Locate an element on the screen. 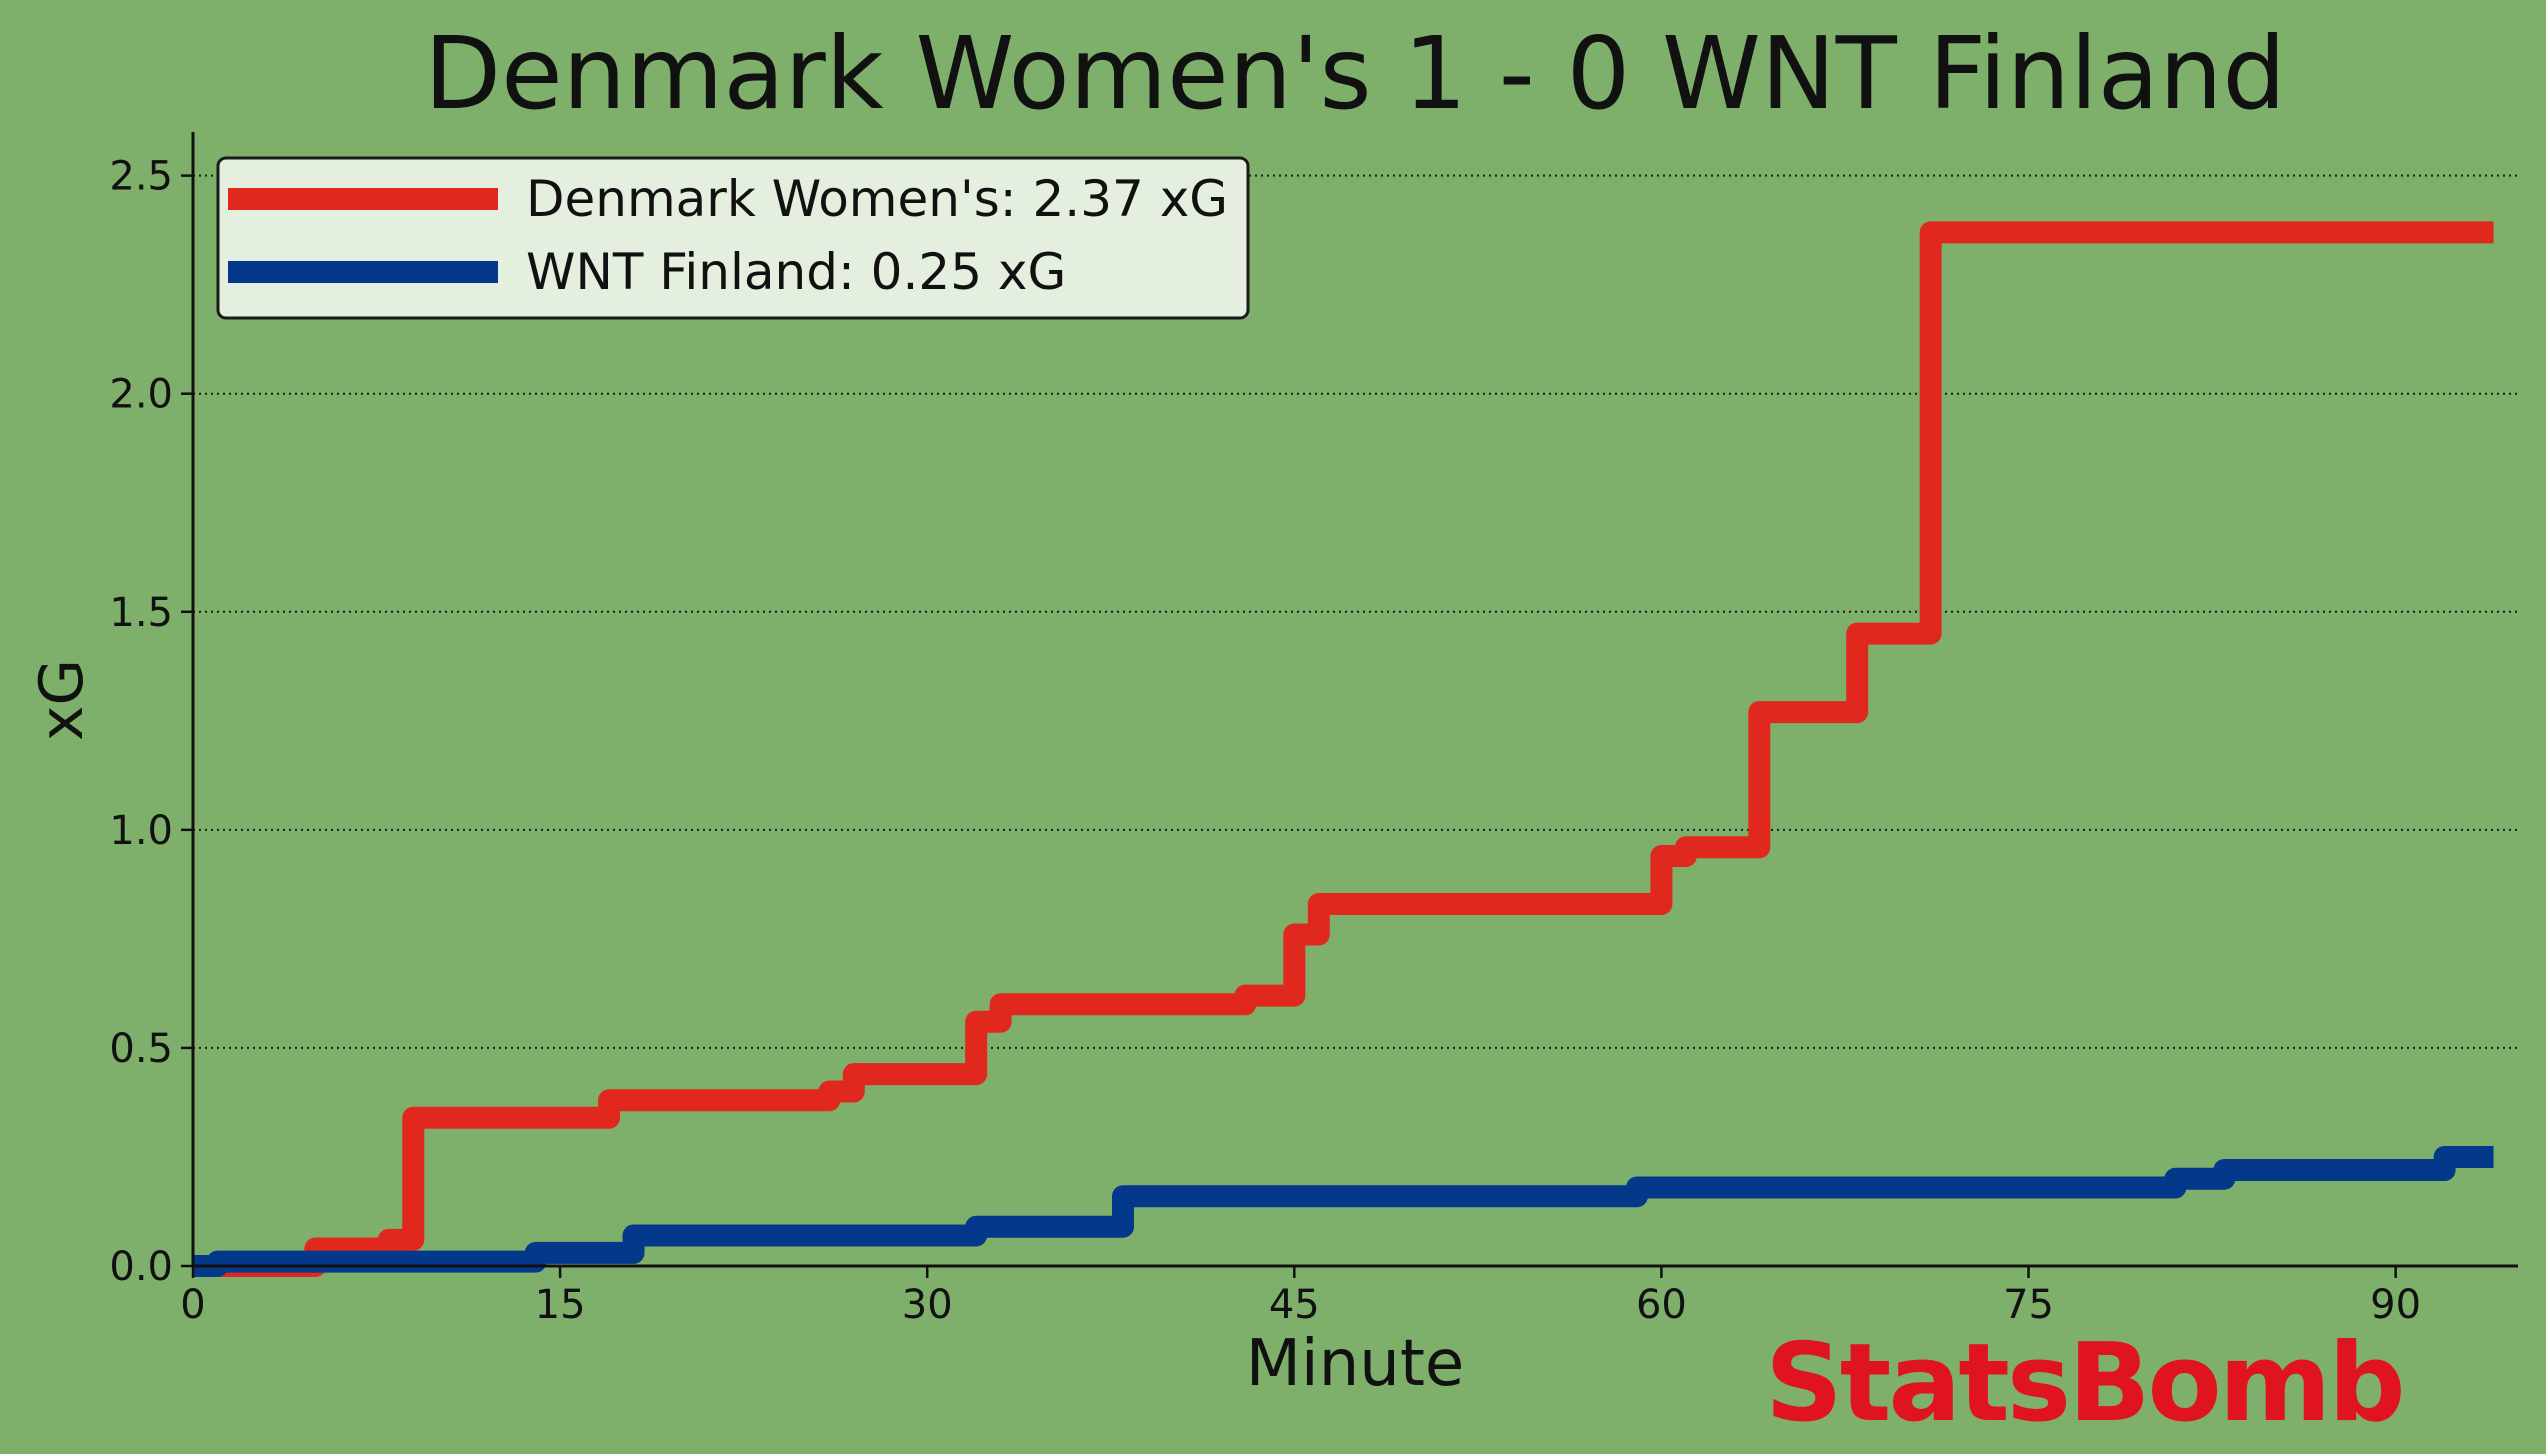  y-tick-label: 1.5 is located at coordinates (141, 613).